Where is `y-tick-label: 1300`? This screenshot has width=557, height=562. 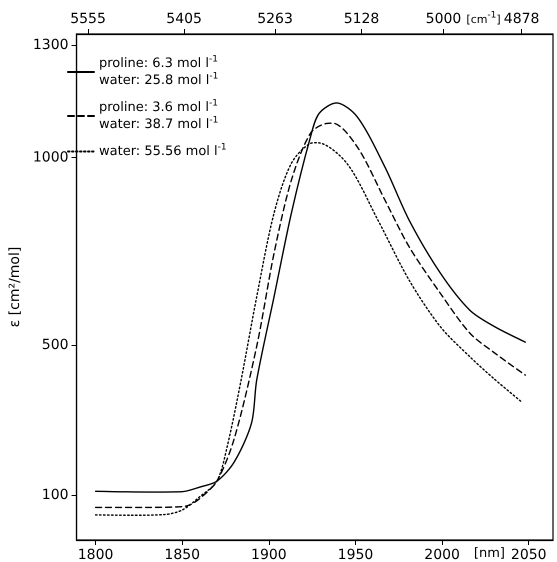 y-tick-label: 1300 is located at coordinates (50, 45).